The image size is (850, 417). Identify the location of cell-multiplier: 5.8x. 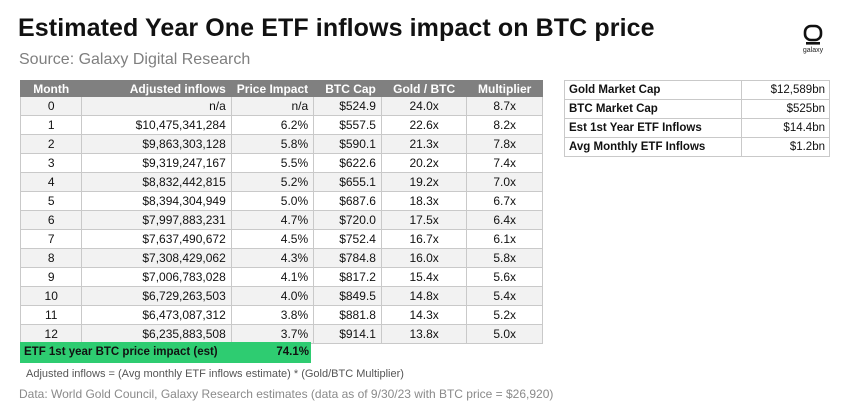
(504, 258).